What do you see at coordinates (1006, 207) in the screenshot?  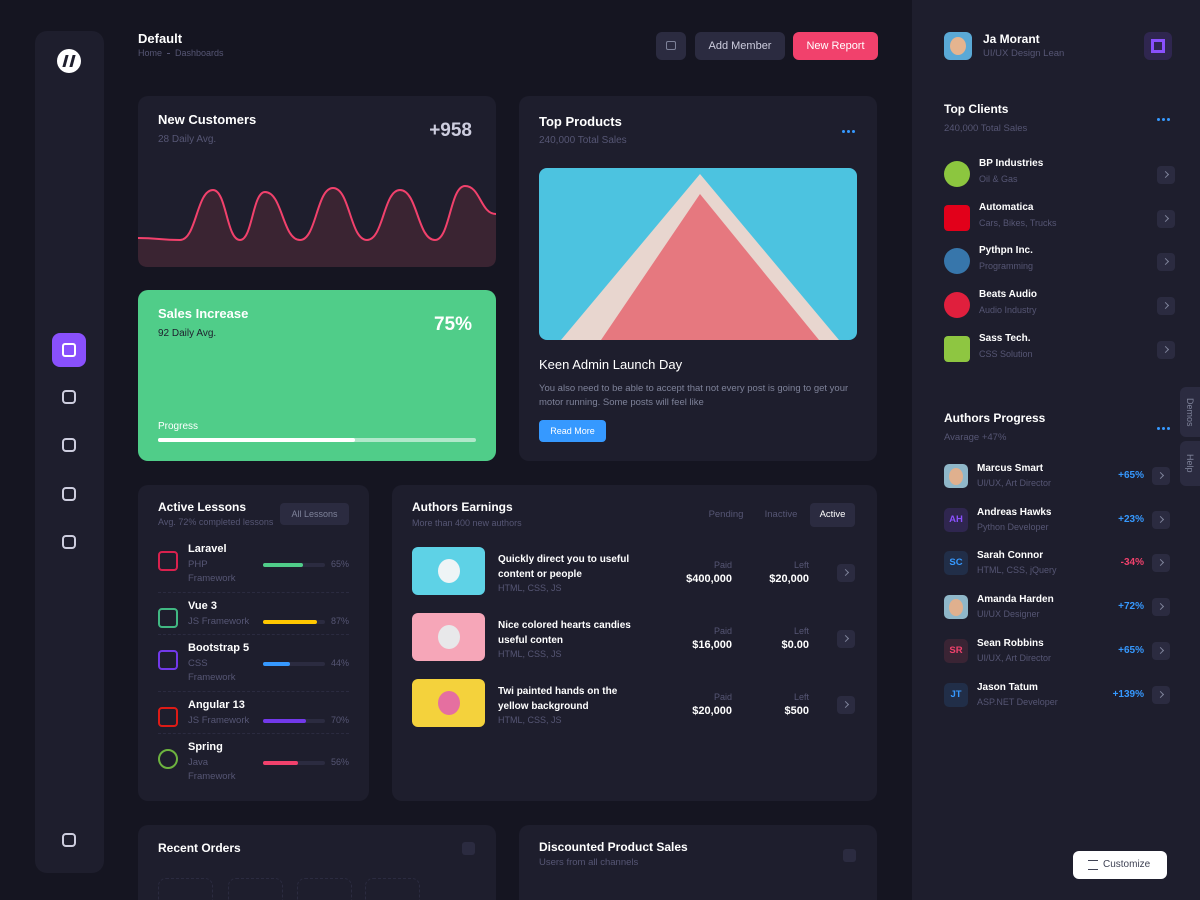 I see `client-name: Automatica` at bounding box center [1006, 207].